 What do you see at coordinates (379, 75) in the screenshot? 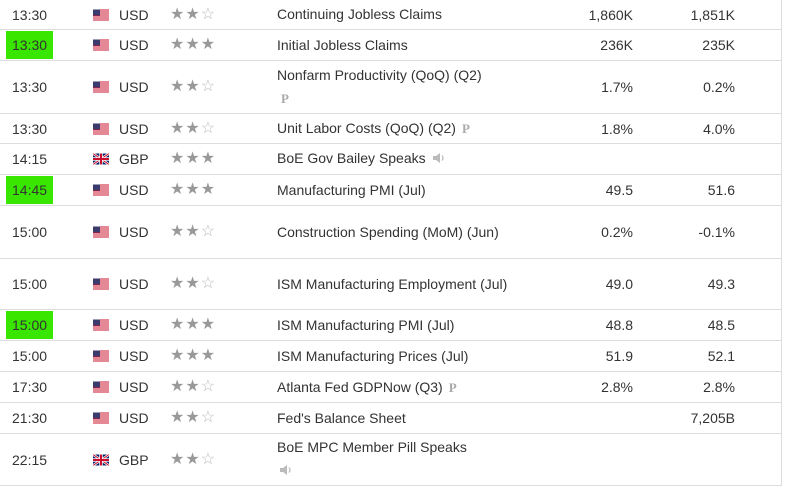
I see `event-name-text: Nonfarm Productivity (QoQ) (Q2)` at bounding box center [379, 75].